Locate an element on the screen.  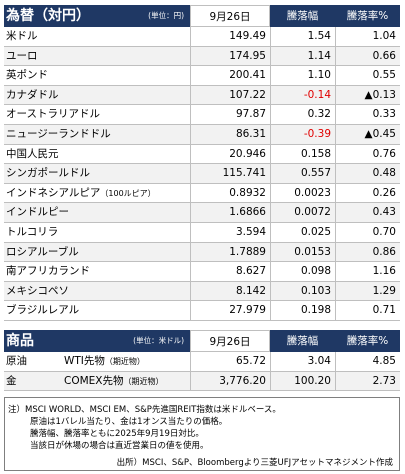
value-cell: ▲0.13 is located at coordinates (367, 95).